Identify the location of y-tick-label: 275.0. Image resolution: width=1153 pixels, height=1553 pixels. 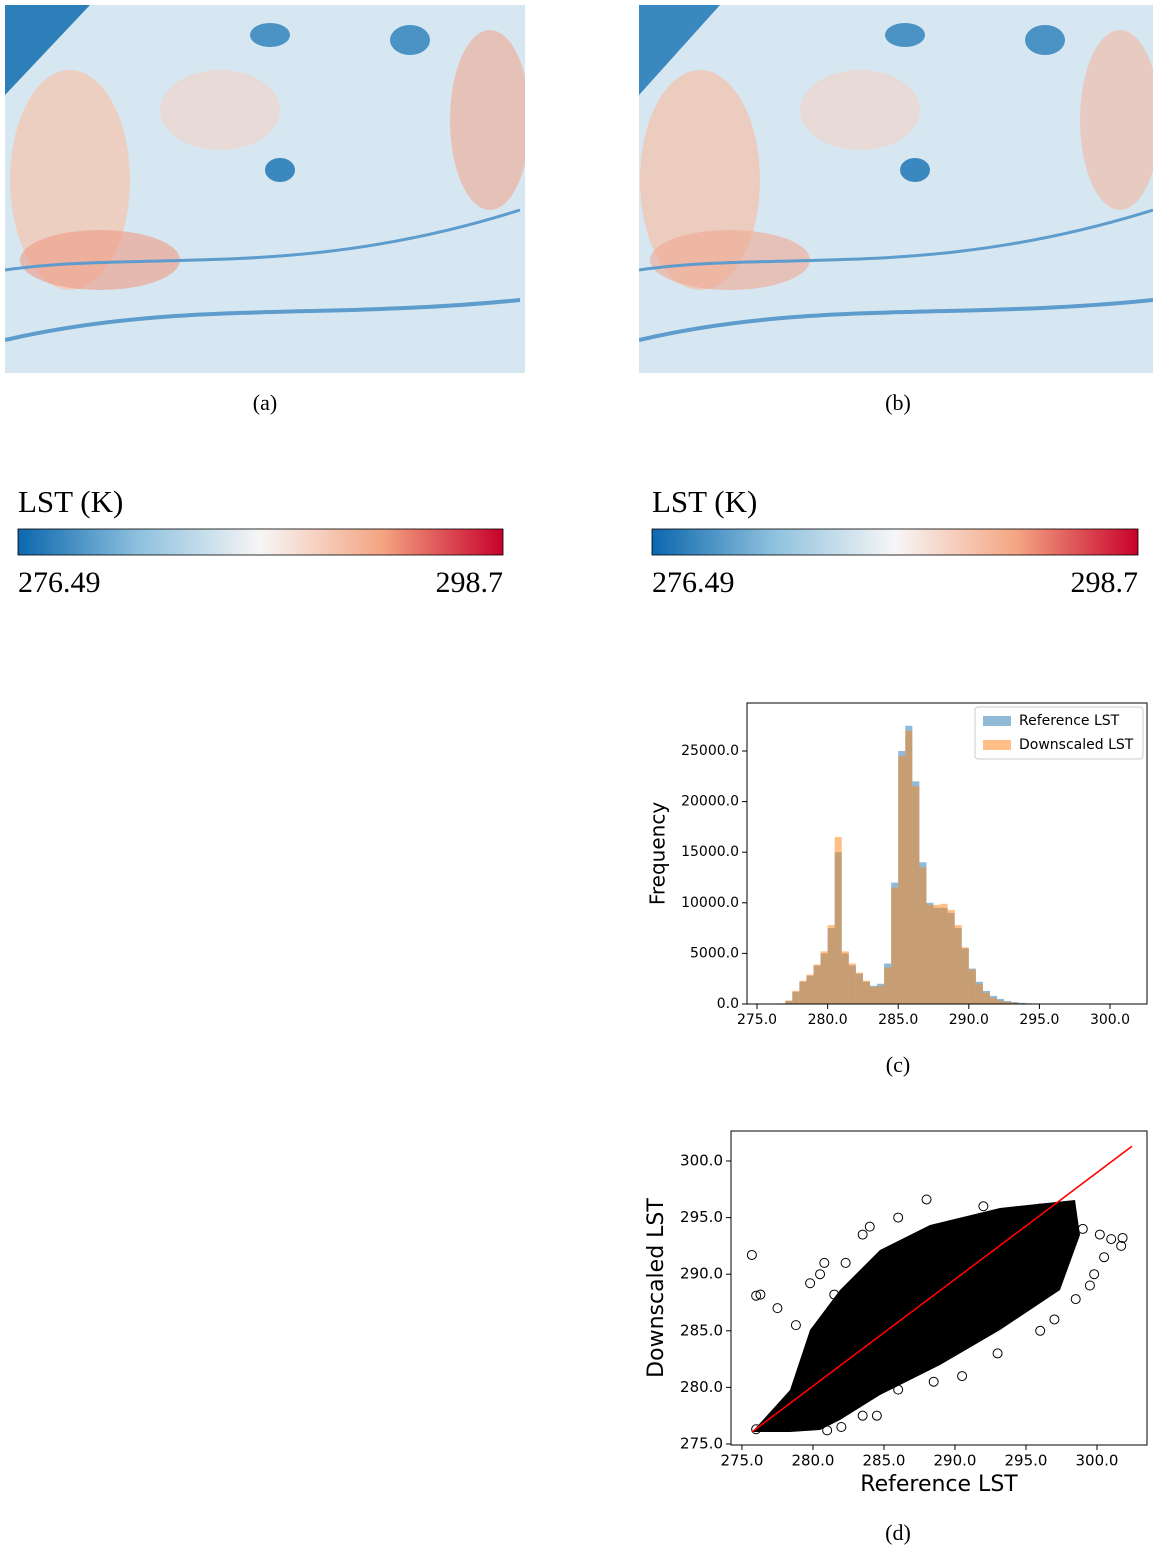
(701, 1443).